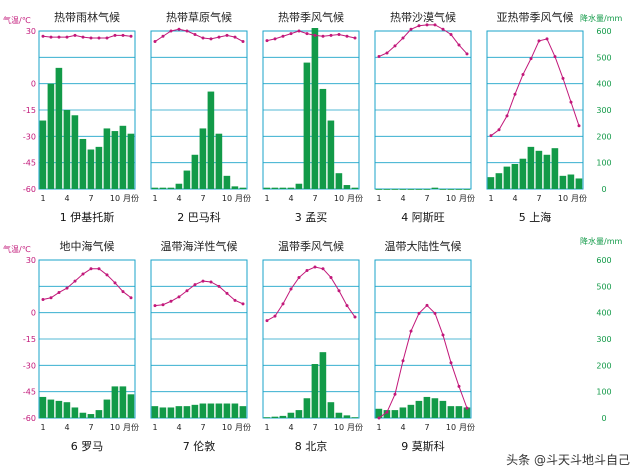 The height and width of the screenshot is (474, 640). Describe the element at coordinates (601, 18) in the screenshot. I see `precip-axis-unit: 降水量/mm` at that location.